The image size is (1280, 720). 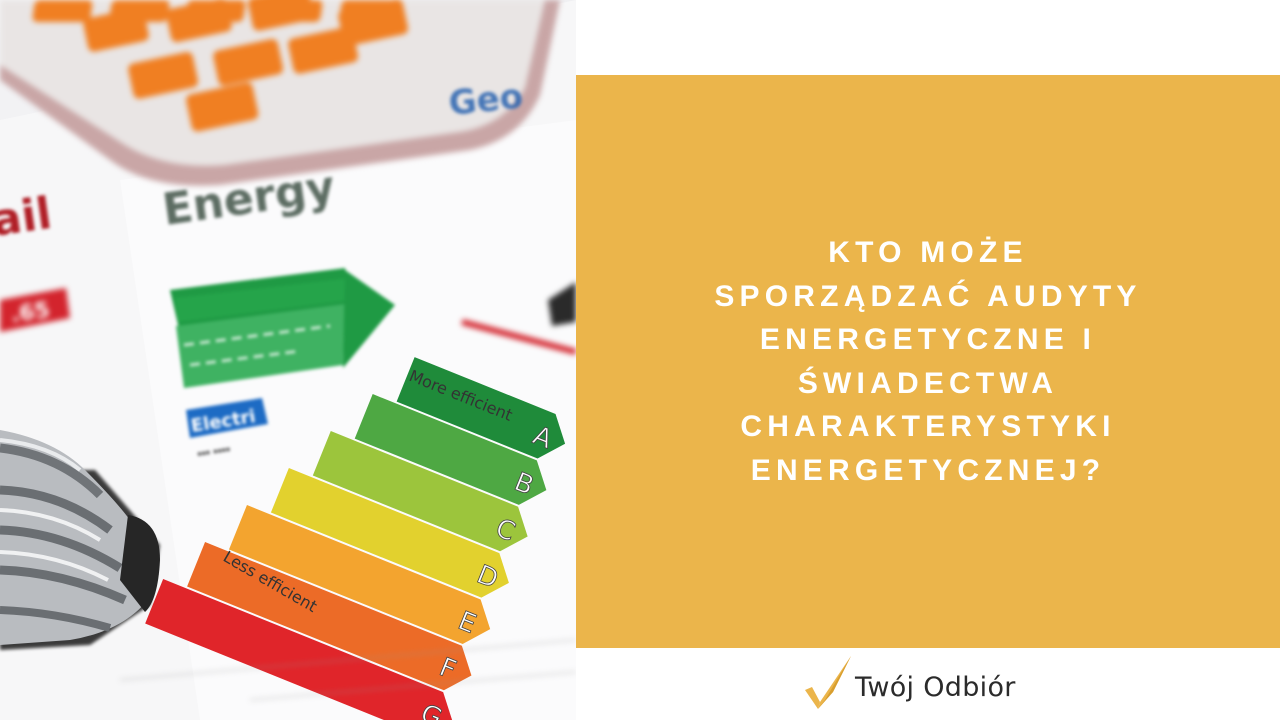 What do you see at coordinates (828, 682) in the screenshot?
I see `checkmark-icon` at bounding box center [828, 682].